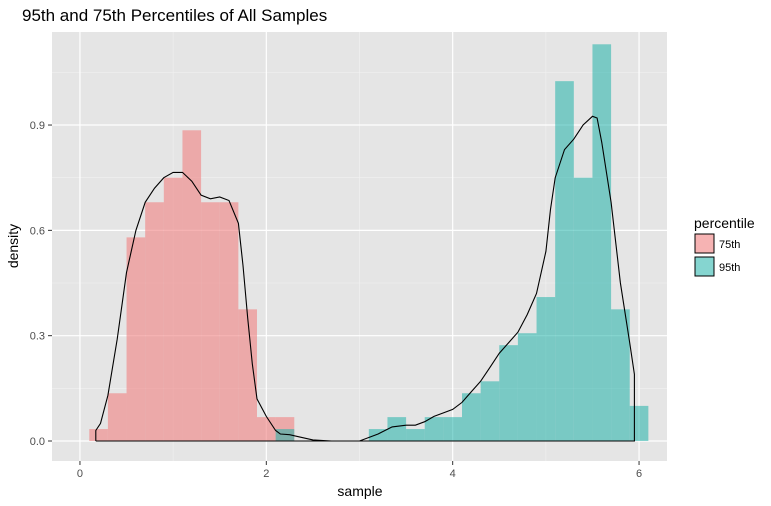 This screenshot has height=506, width=771. I want to click on legend-label-95th: 95th, so click(729, 268).